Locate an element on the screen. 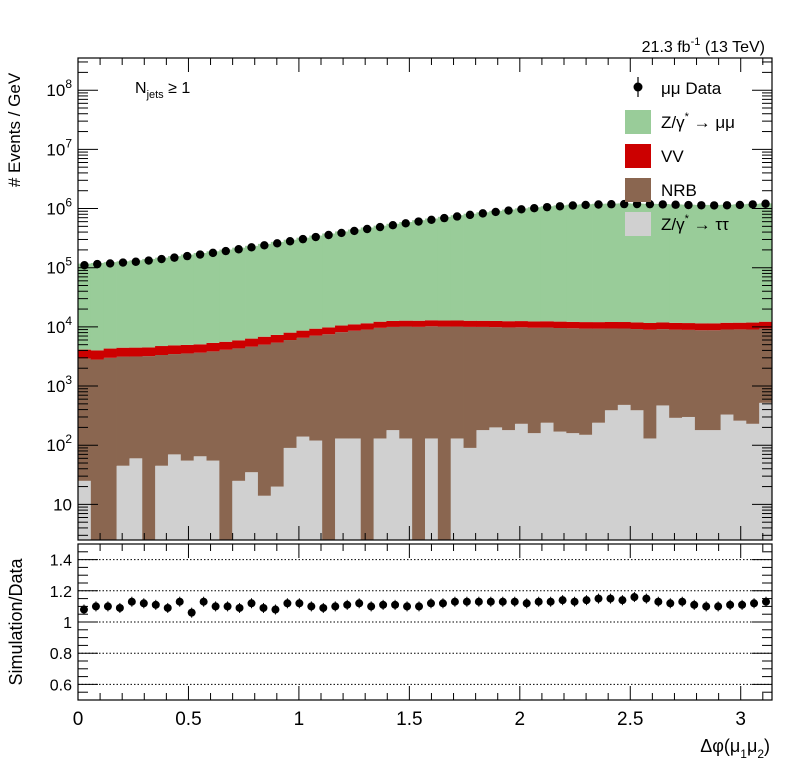 The width and height of the screenshot is (796, 772). legend-label-data: μμ Data is located at coordinates (691, 88).